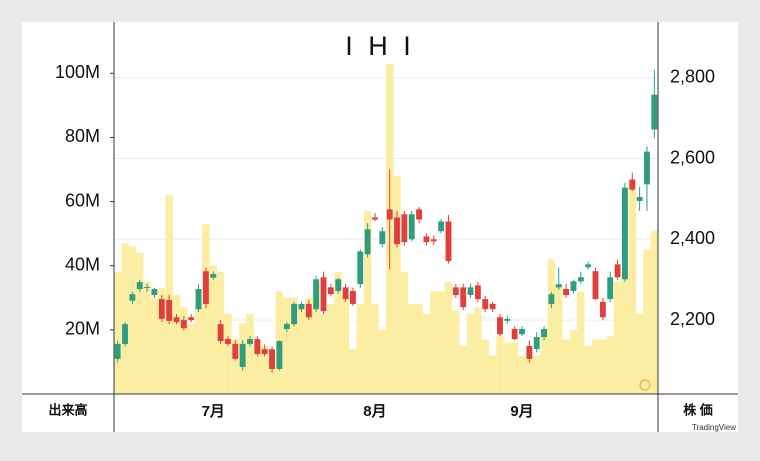 Image resolution: width=760 pixels, height=461 pixels. What do you see at coordinates (692, 319) in the screenshot?
I see `y2-tick-label: 2,200` at bounding box center [692, 319].